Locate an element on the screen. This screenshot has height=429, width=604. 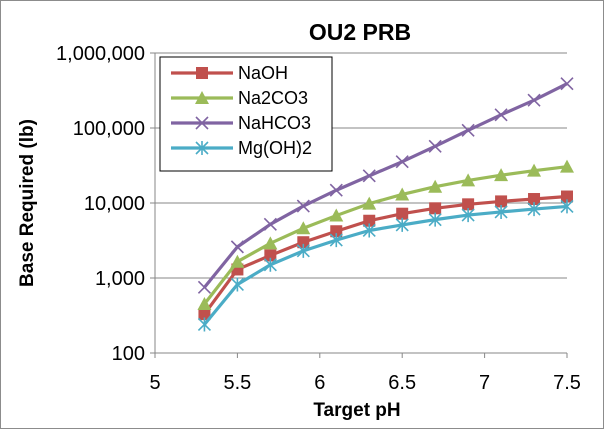
x-tick-label: 7 is located at coordinates (484, 383).